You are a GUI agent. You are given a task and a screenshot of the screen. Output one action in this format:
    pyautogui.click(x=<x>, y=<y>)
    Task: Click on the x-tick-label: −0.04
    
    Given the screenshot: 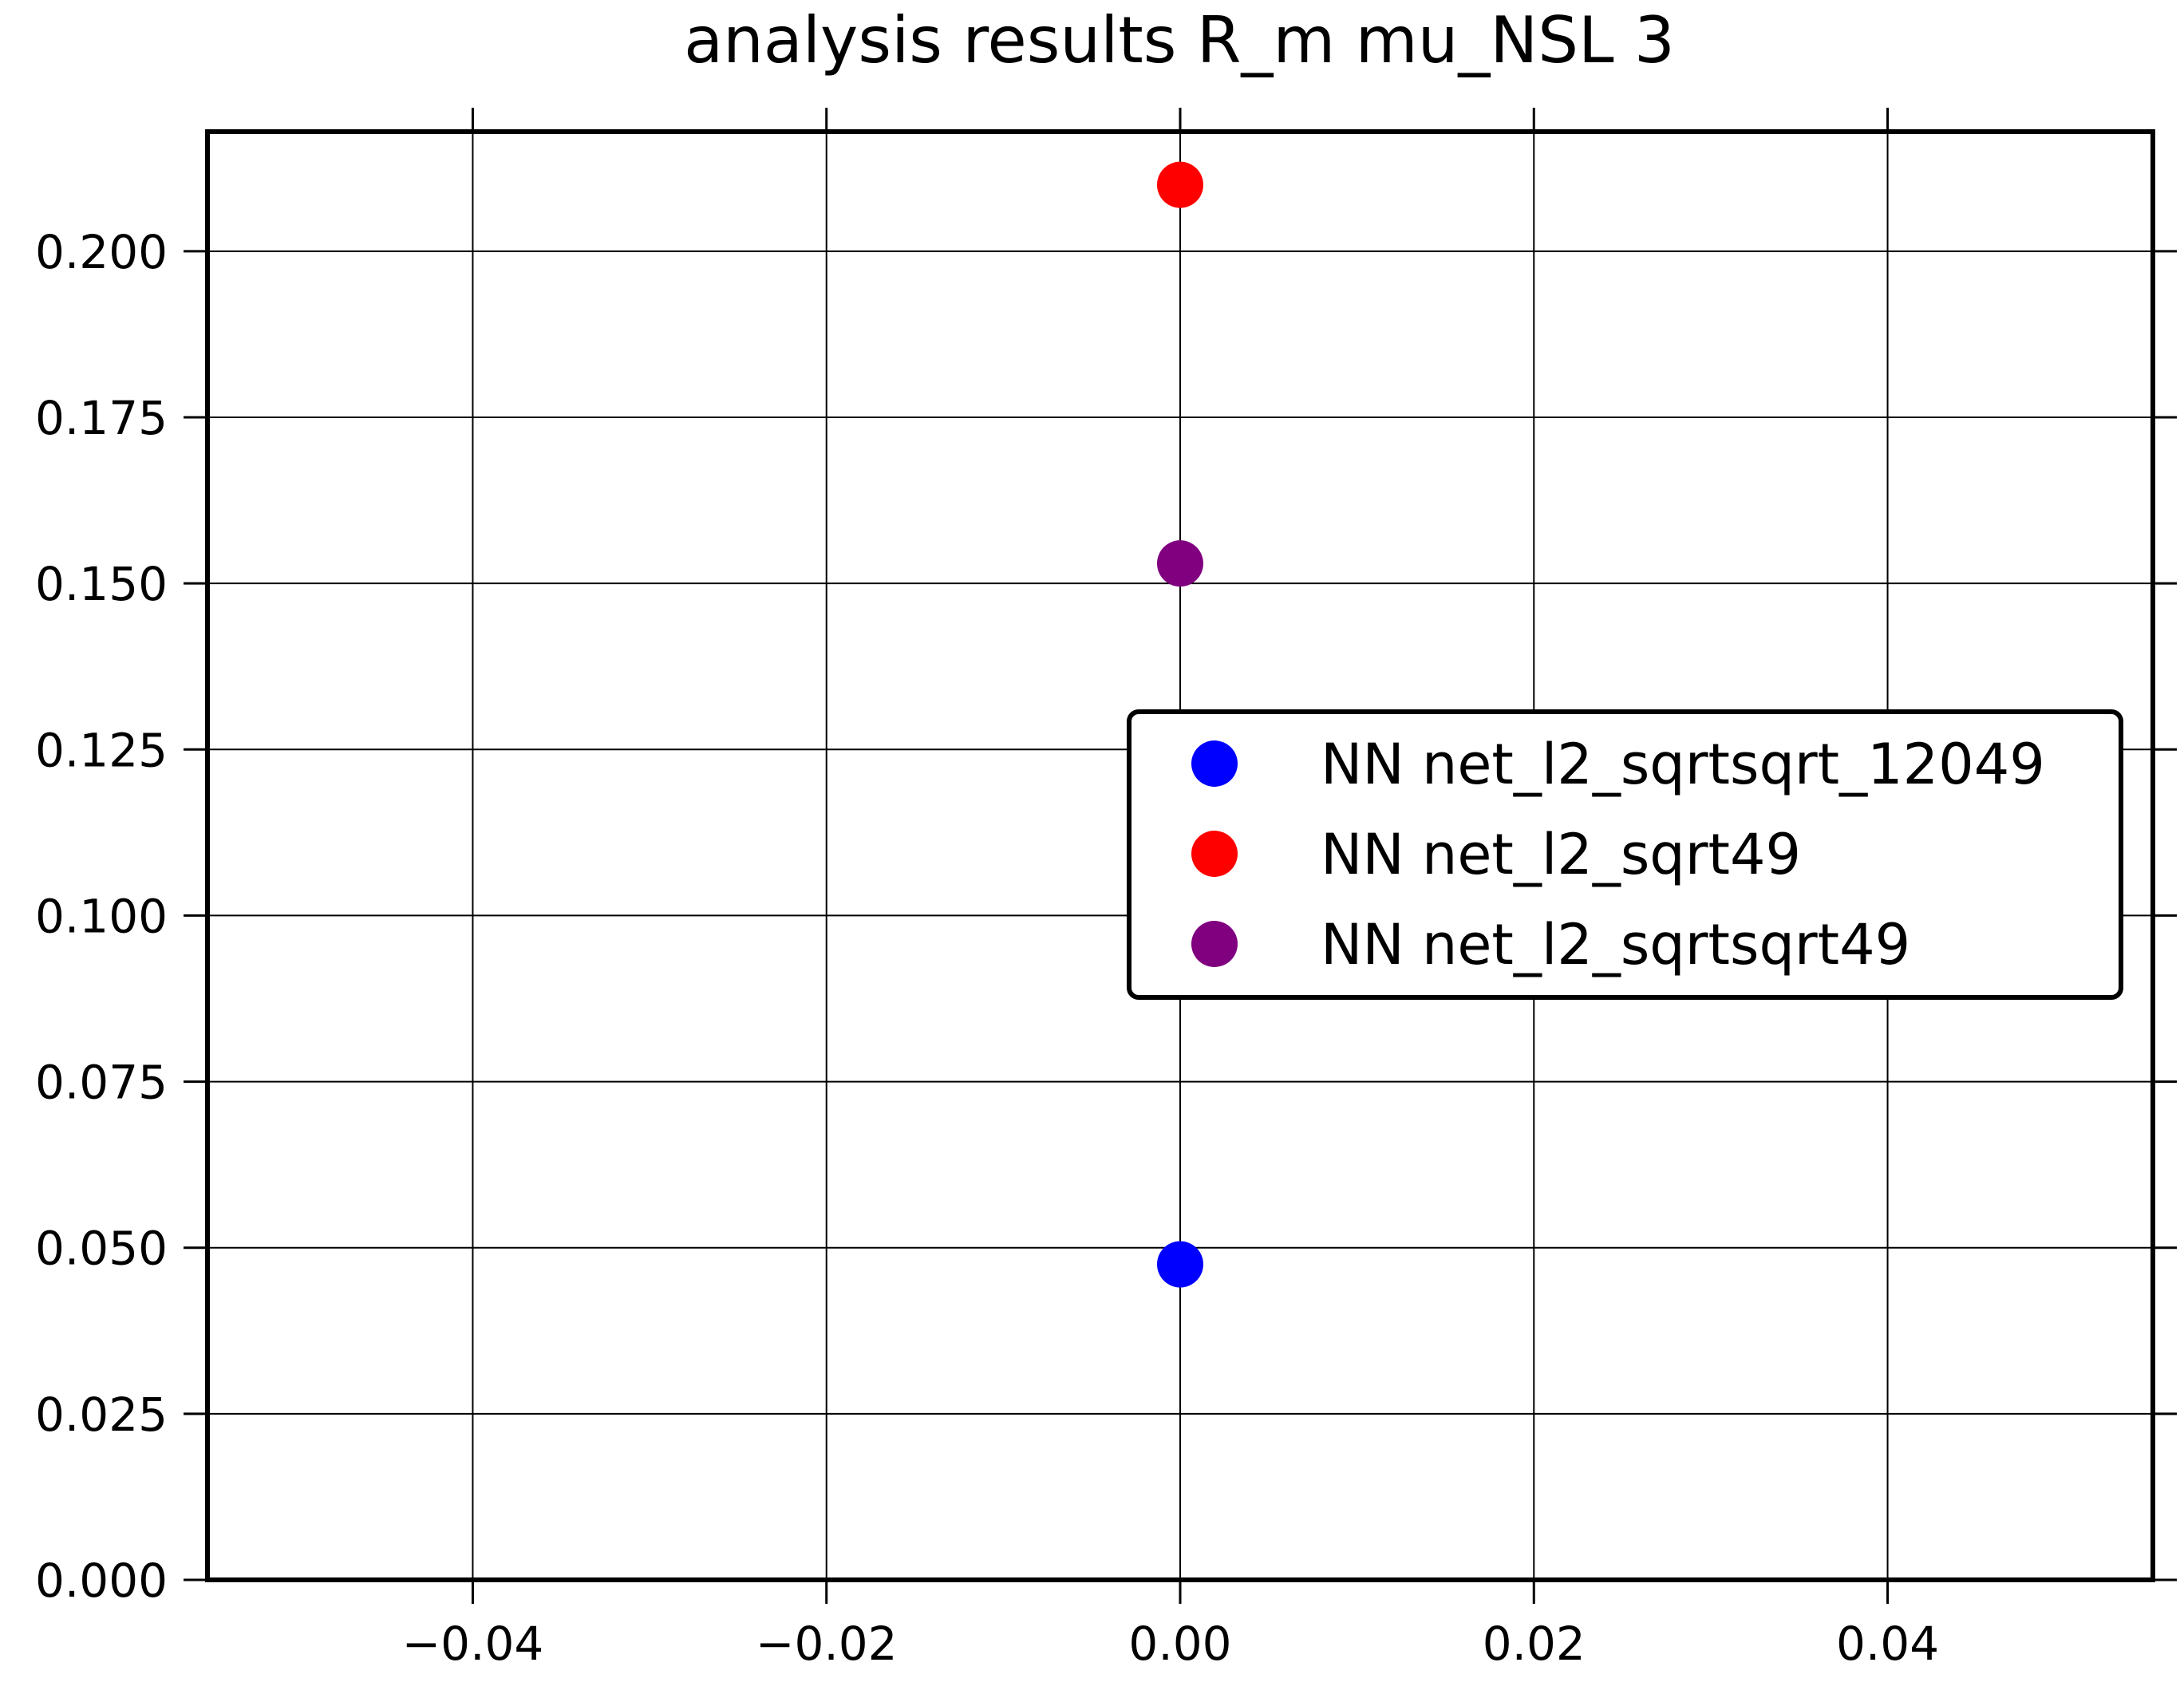 What is the action you would take?
    pyautogui.click(x=473, y=1644)
    